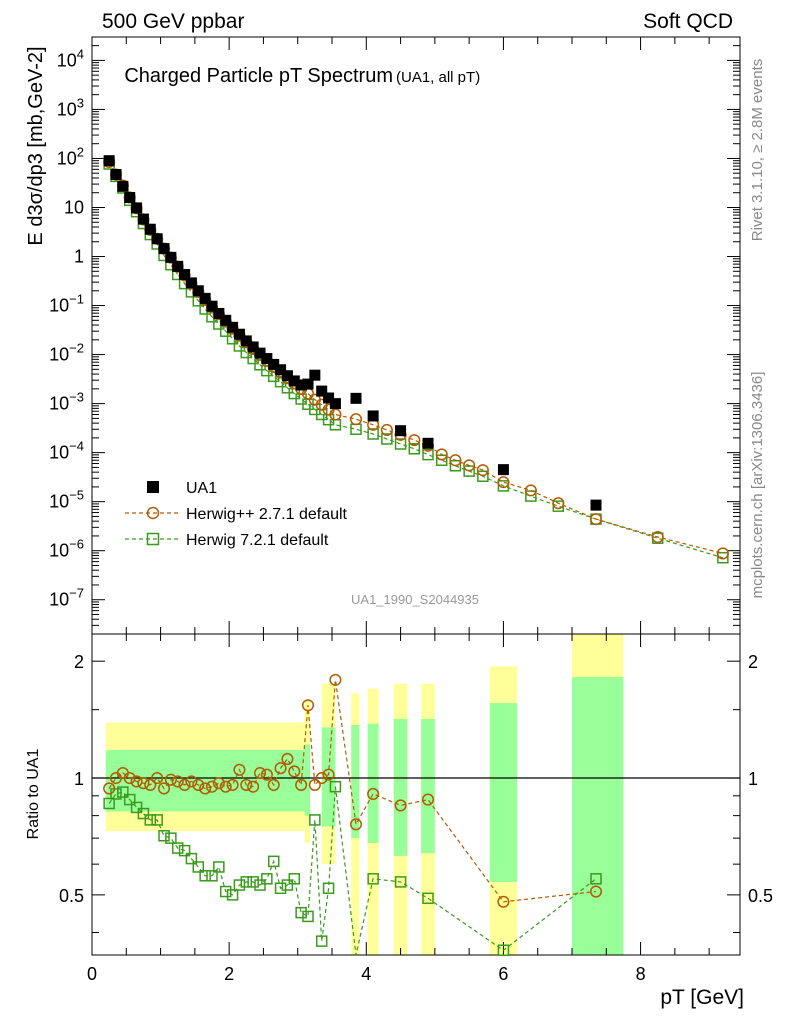  What do you see at coordinates (79, 257) in the screenshot?
I see `main-y-tick-label: 1` at bounding box center [79, 257].